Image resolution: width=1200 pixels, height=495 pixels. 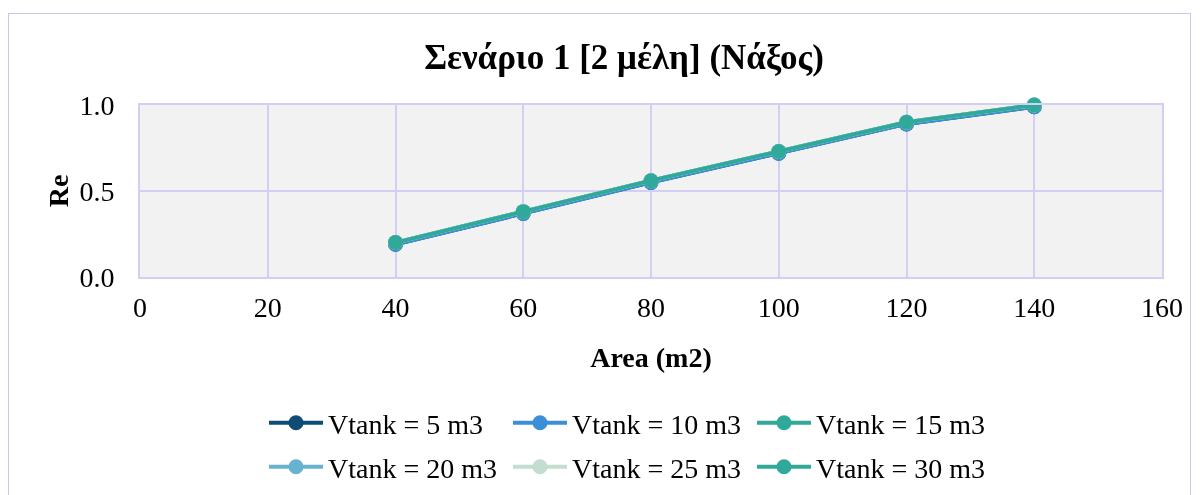 I want to click on legend-label: Vtank = 10 m3, so click(x=656, y=424).